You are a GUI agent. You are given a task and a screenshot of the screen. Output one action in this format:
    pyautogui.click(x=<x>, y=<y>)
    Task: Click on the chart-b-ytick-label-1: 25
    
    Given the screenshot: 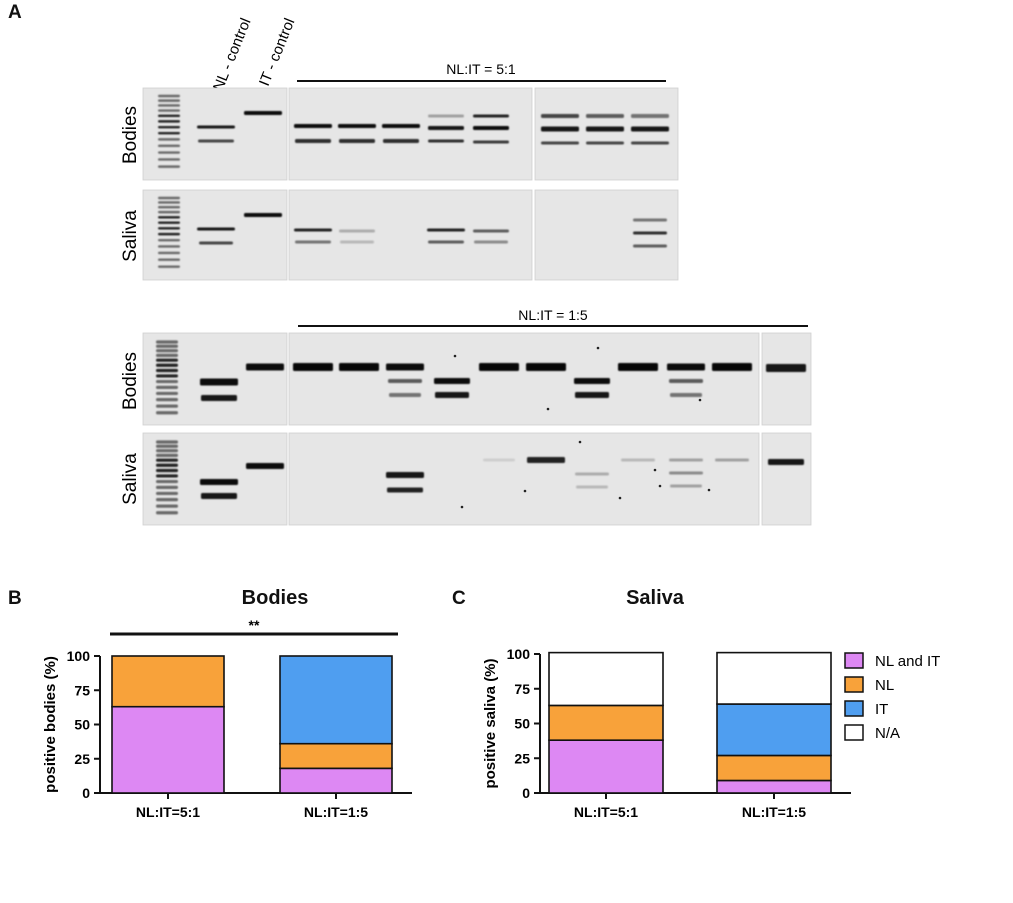 What is the action you would take?
    pyautogui.click(x=82, y=759)
    